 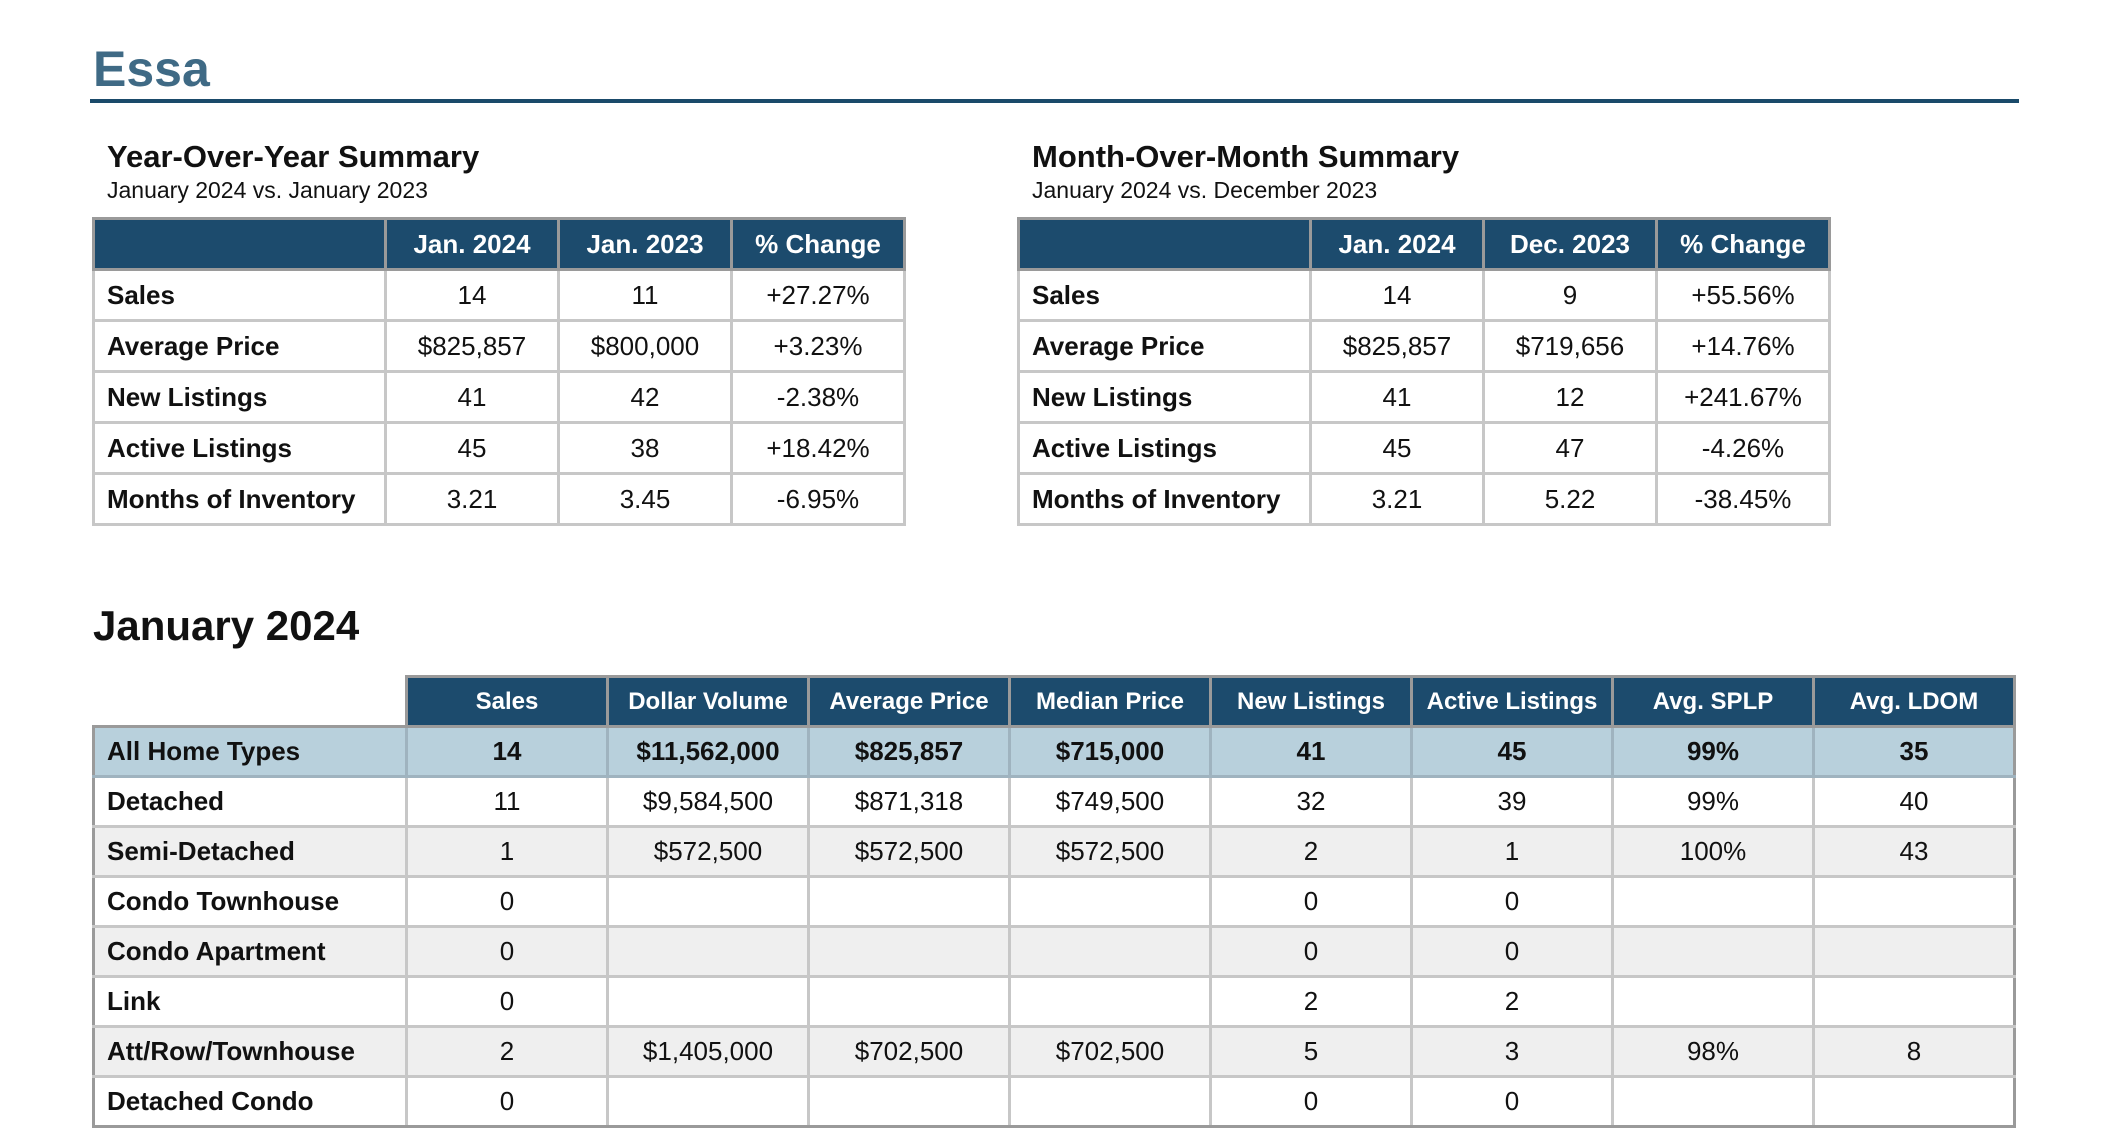 What do you see at coordinates (1743, 244) in the screenshot?
I see `column-header: % Change` at bounding box center [1743, 244].